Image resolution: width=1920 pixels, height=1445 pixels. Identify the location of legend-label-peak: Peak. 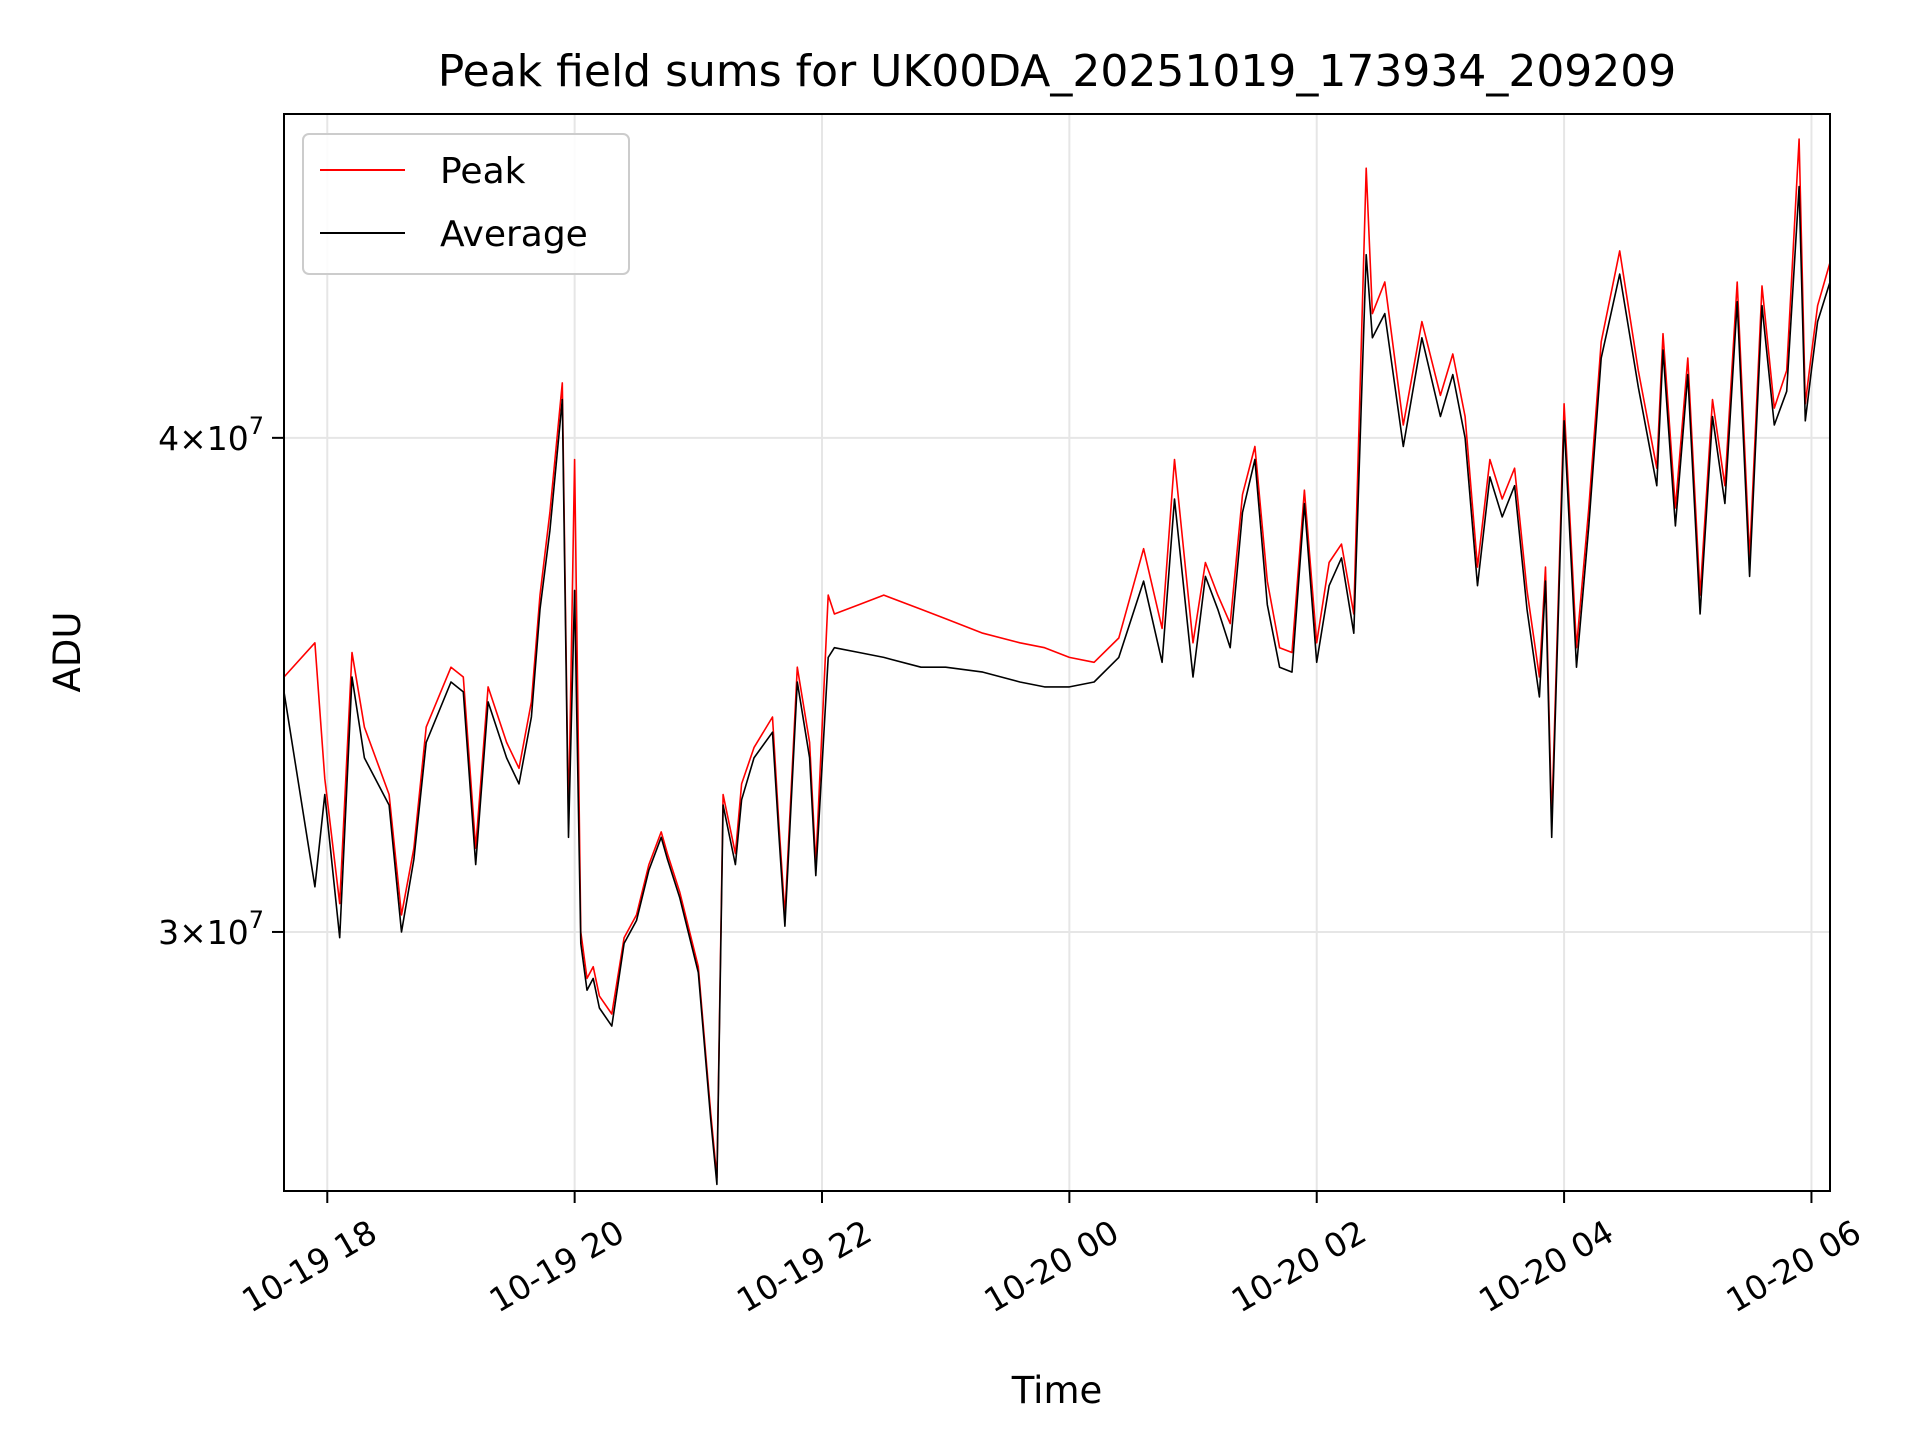
(483, 171).